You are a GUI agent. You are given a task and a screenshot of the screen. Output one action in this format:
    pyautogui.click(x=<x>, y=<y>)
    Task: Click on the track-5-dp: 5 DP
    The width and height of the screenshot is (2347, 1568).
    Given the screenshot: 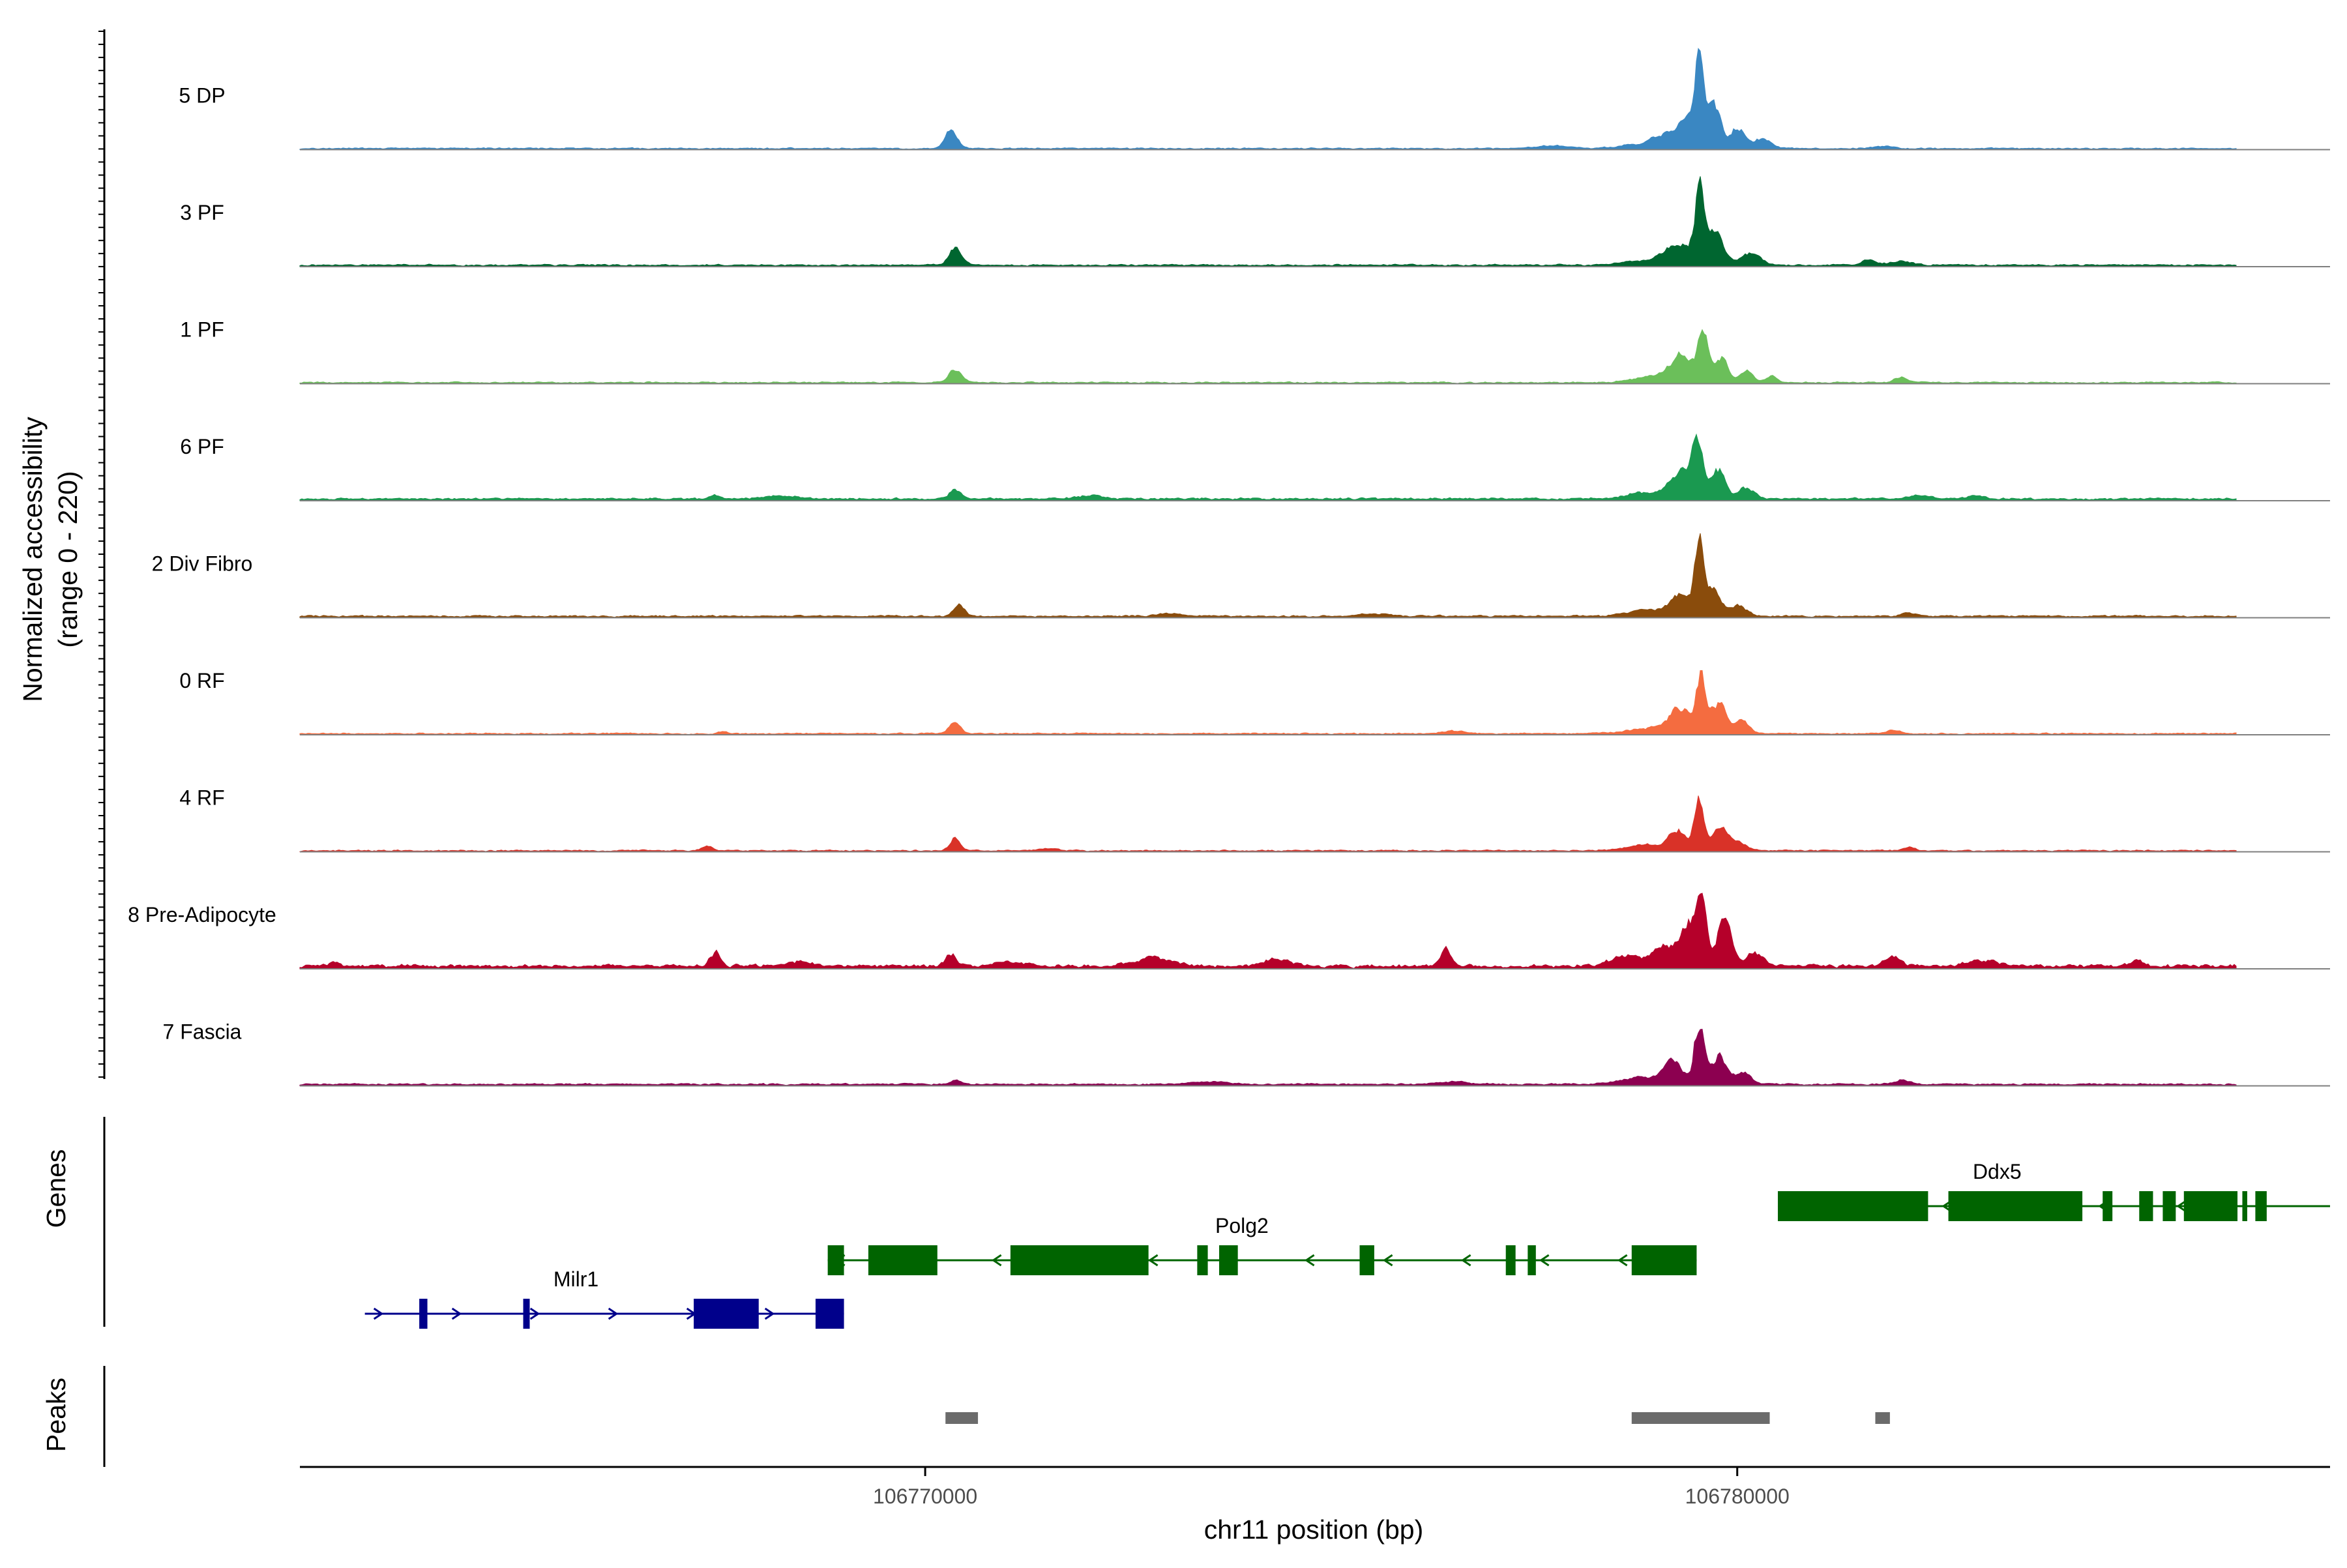 What is the action you would take?
    pyautogui.click(x=1254, y=100)
    